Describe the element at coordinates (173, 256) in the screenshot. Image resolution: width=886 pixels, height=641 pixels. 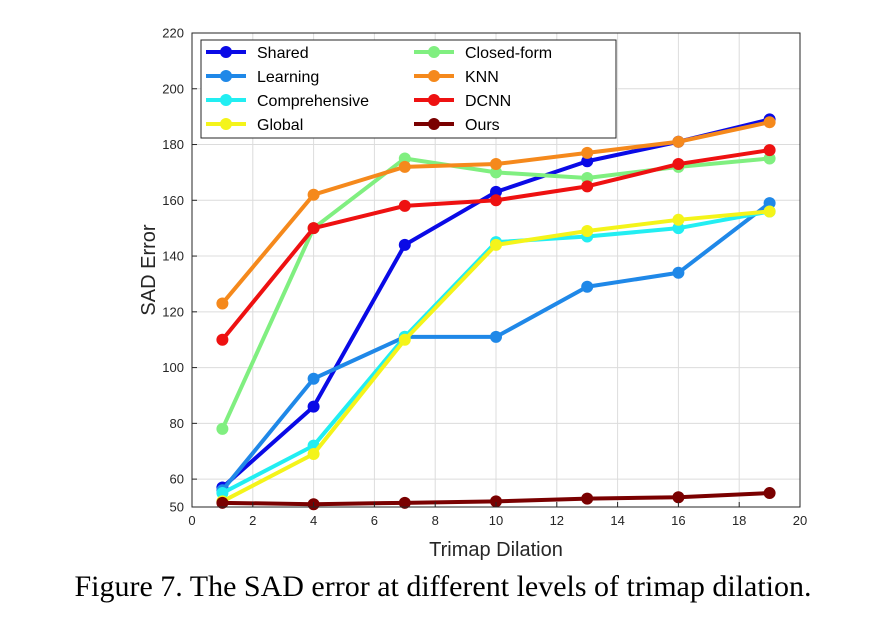
I see `y-tick-label: 140` at that location.